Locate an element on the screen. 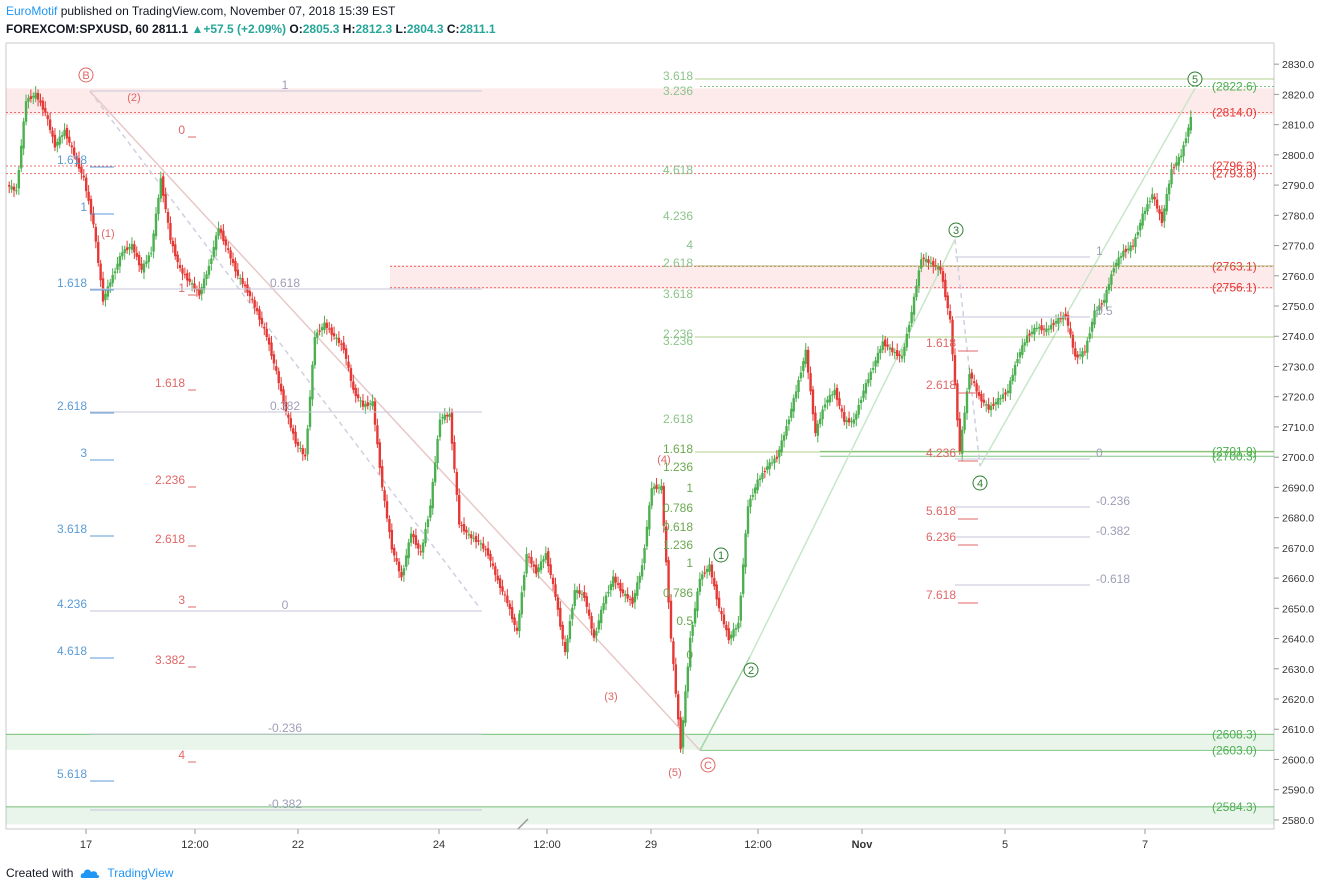 The image size is (1325, 892). y-tick-label: 2810.0 is located at coordinates (1298, 126).